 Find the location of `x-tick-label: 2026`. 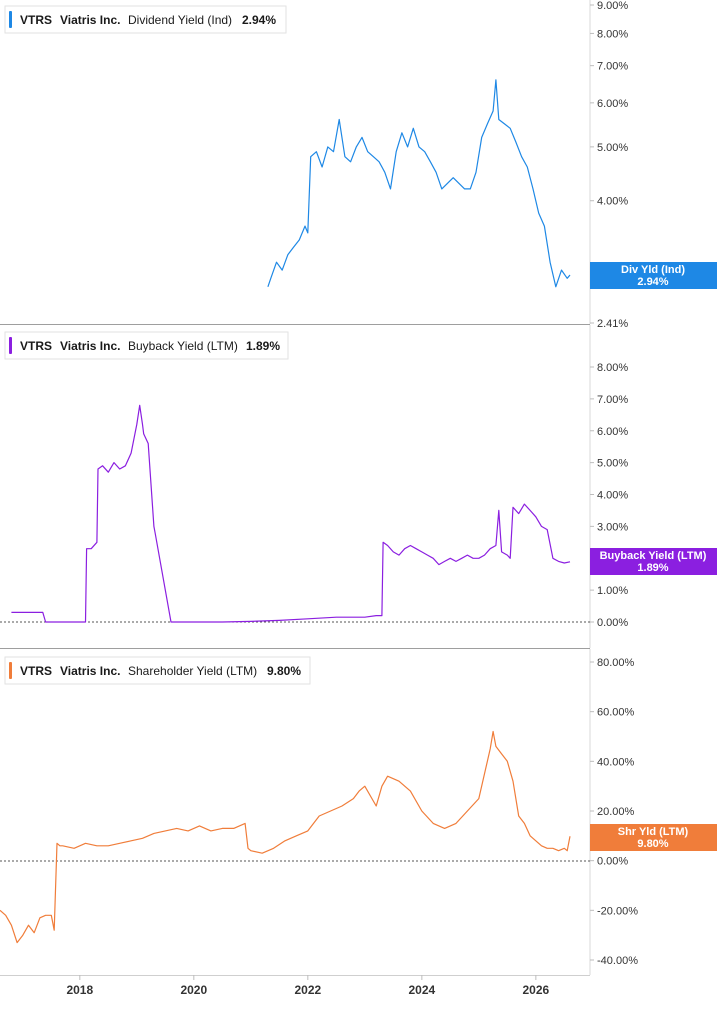

x-tick-label: 2026 is located at coordinates (535, 990).